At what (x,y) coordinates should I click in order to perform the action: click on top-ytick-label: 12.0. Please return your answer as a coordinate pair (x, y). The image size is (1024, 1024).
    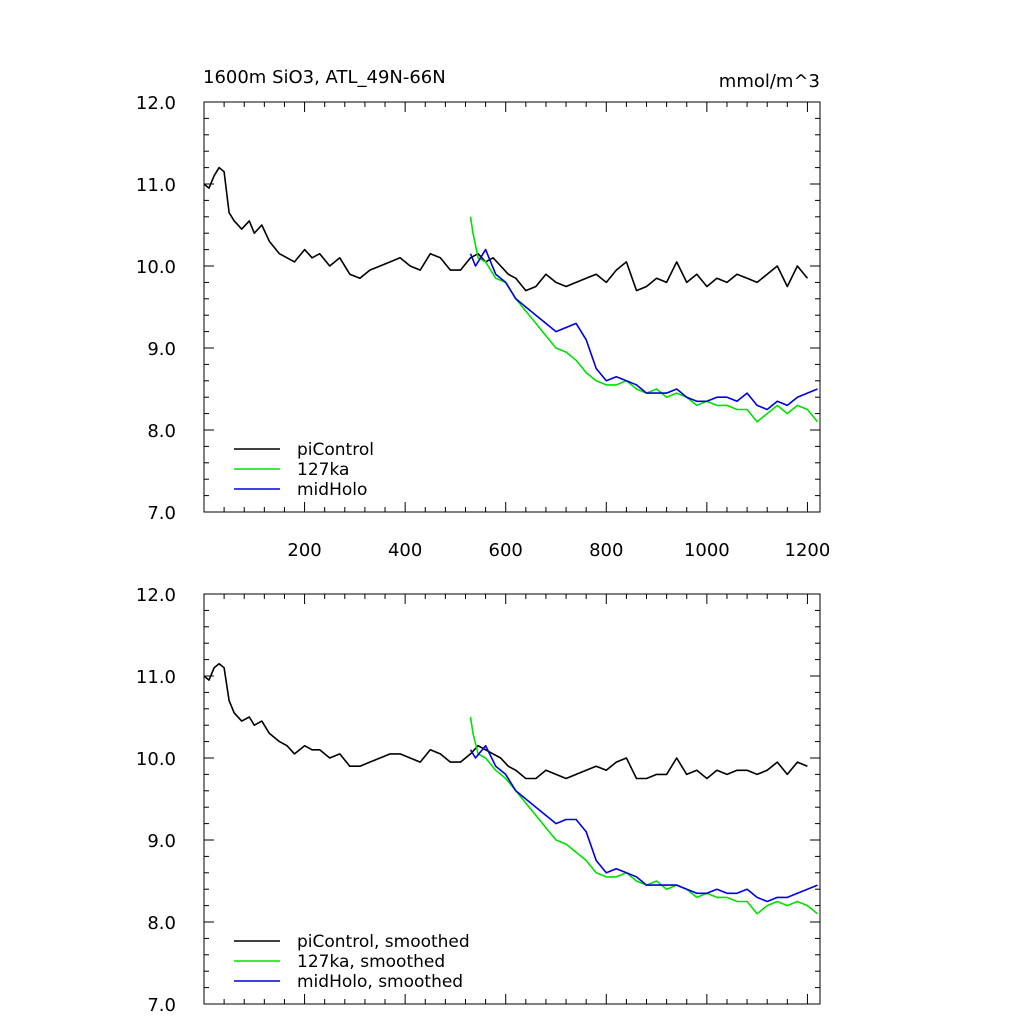
    Looking at the image, I should click on (156, 103).